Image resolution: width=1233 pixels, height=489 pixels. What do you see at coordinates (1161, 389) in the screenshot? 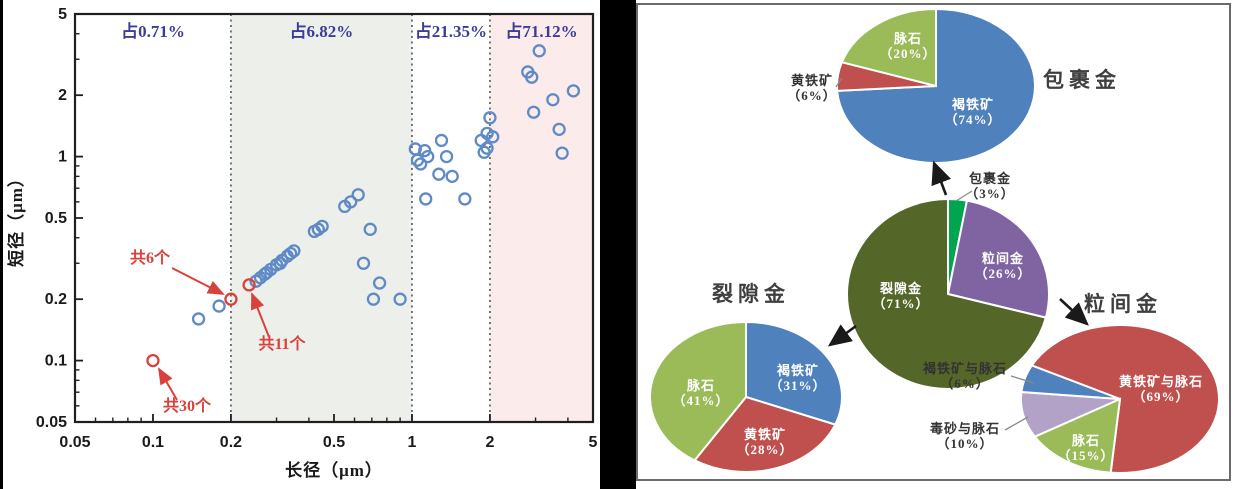
I see `pie-slice-label: 黄铁矿与脉石（69%）` at bounding box center [1161, 389].